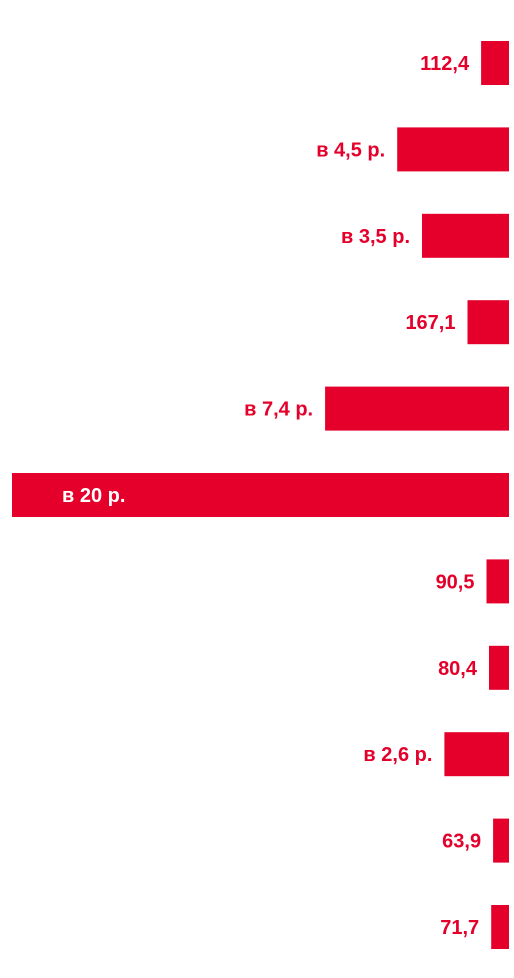  Describe the element at coordinates (93, 496) in the screenshot. I see `bar-label-6: в 20 р.` at that location.